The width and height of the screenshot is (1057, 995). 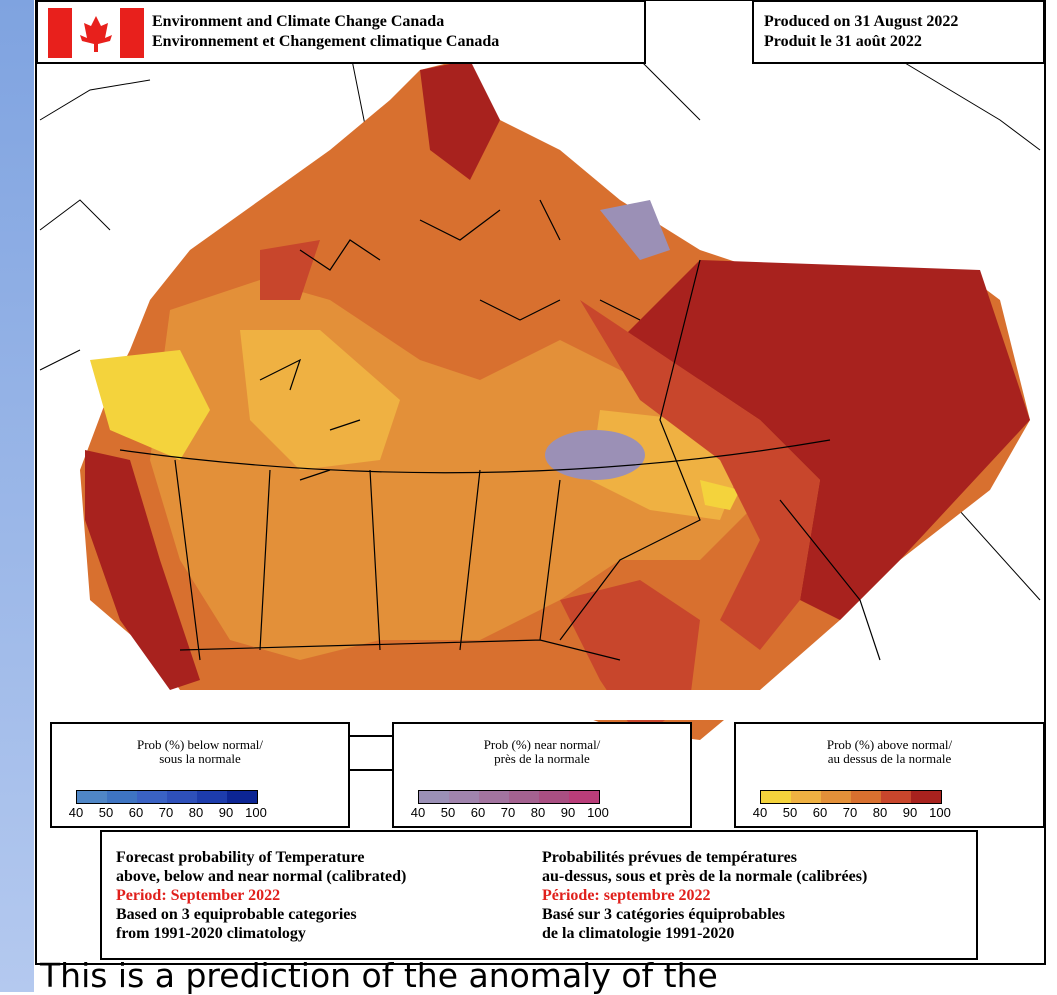 I want to click on legend-title-line: sous la normale, so click(x=200, y=758).